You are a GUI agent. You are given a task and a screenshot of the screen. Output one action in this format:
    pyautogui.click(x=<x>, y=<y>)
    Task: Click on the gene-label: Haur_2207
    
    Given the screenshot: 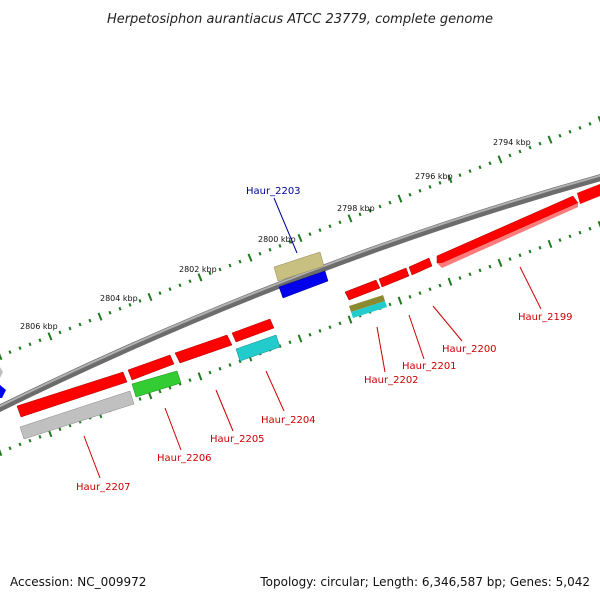 What is the action you would take?
    pyautogui.click(x=103, y=487)
    